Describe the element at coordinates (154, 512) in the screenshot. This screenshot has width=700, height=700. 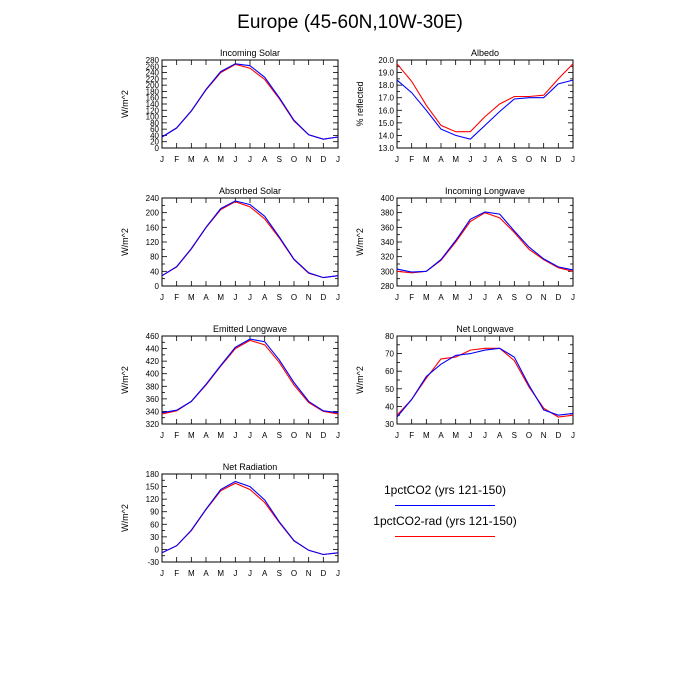
I see `y-tick-label: 90` at that location.